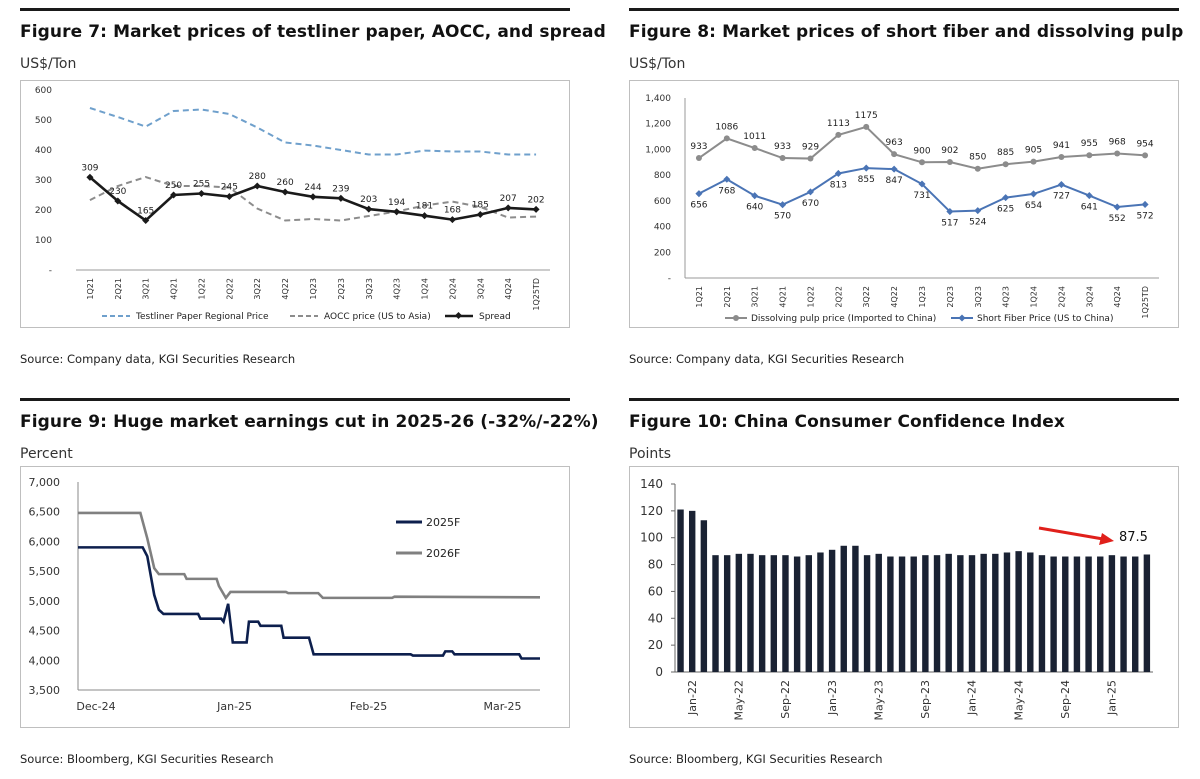  What do you see at coordinates (949, 151) in the screenshot?
I see `fig8-data-label: 902` at bounding box center [949, 151].